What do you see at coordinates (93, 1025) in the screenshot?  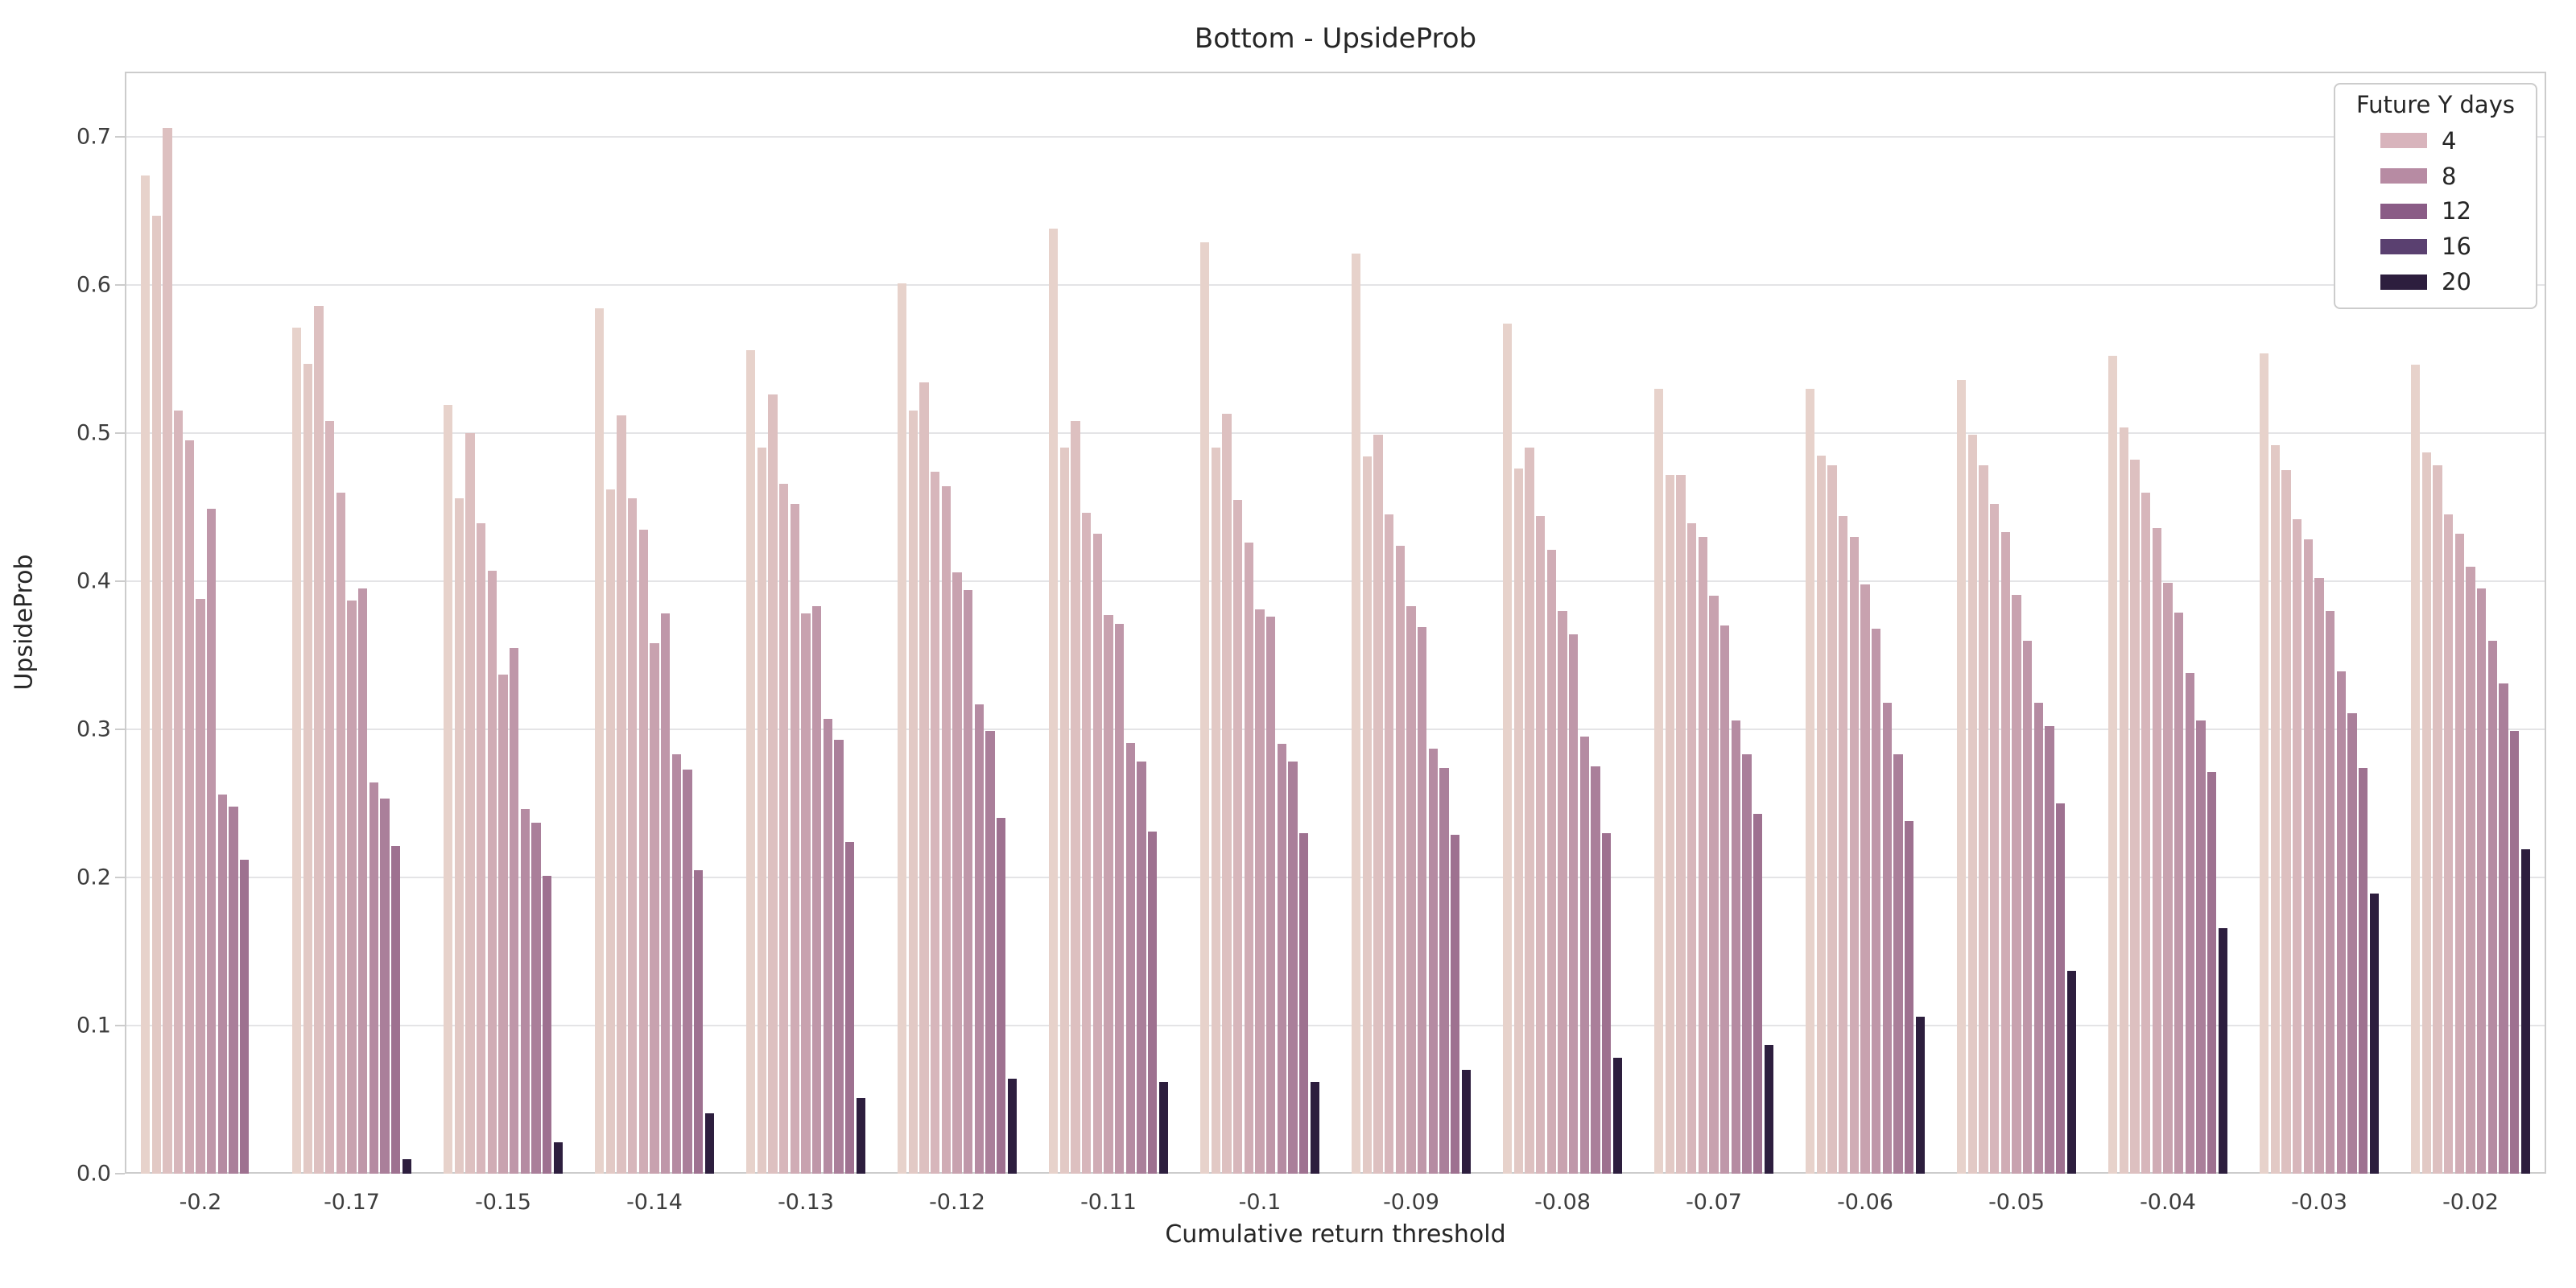 I see `y-tick-label: 0.1` at bounding box center [93, 1025].